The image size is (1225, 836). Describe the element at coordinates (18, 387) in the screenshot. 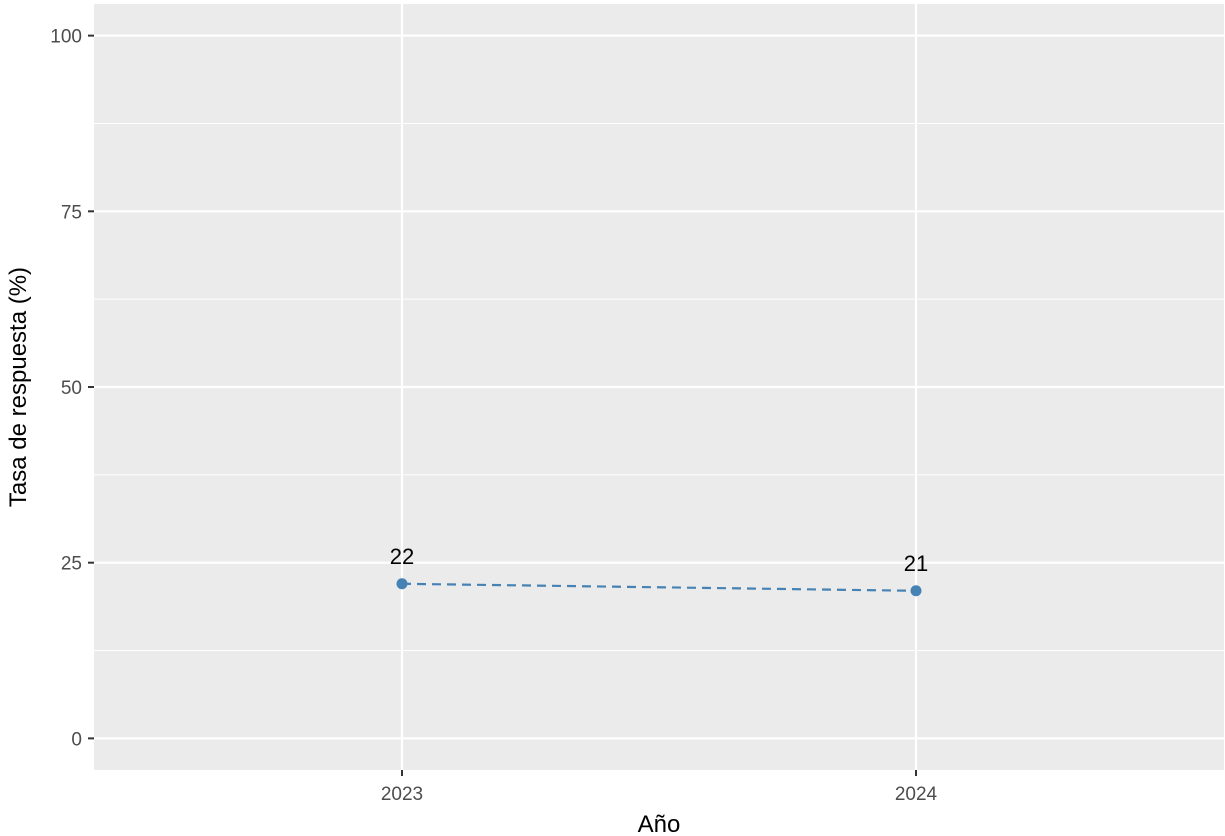

I see `y-axis-title: Tasa de respuesta (%)` at that location.